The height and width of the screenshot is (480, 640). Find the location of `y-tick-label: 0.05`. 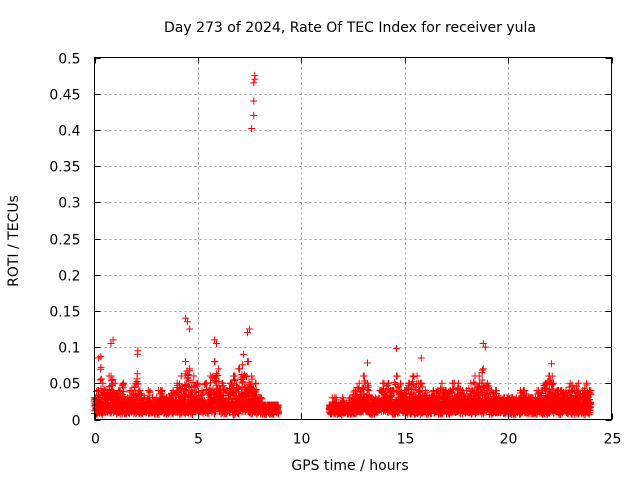

y-tick-label: 0.05 is located at coordinates (64, 385).